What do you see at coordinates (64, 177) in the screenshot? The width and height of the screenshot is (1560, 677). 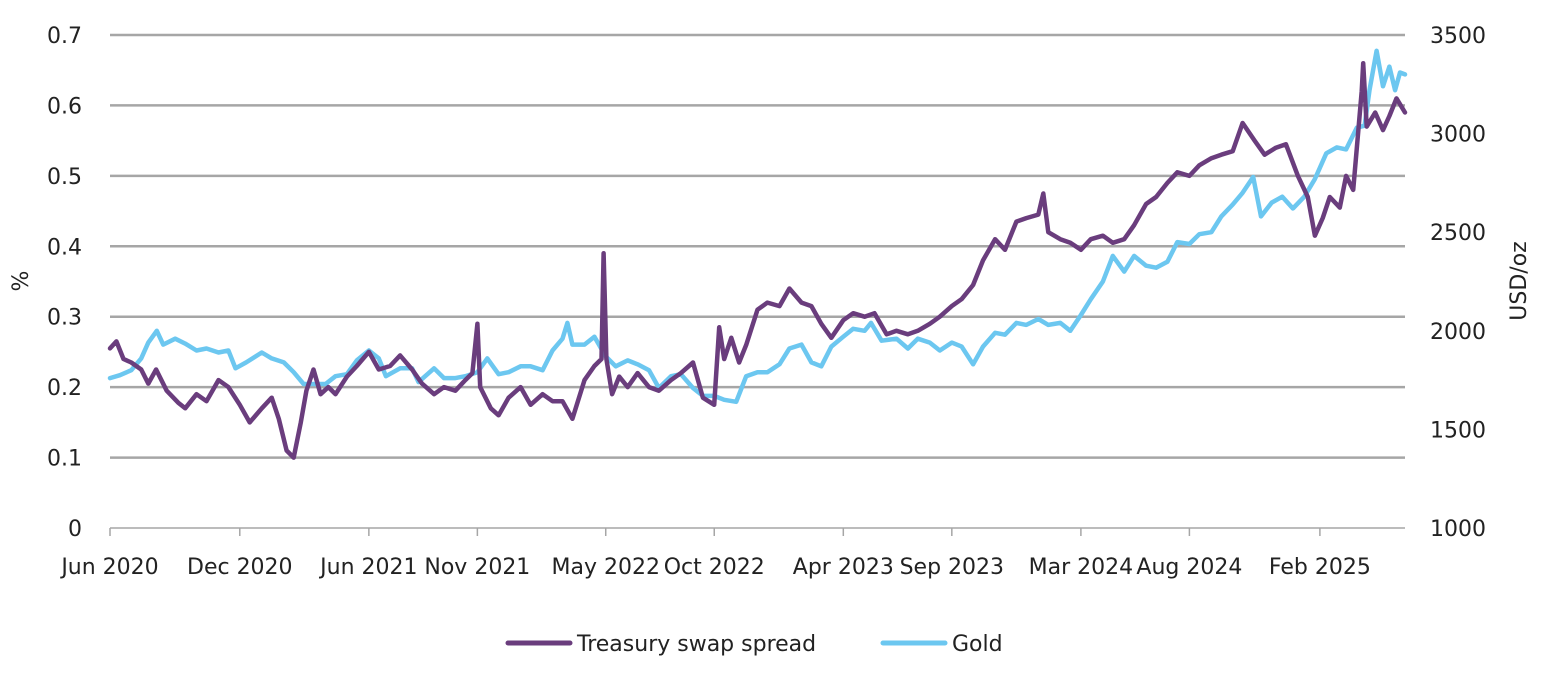 I see `left-y-tick-label: 0.5` at bounding box center [64, 177].